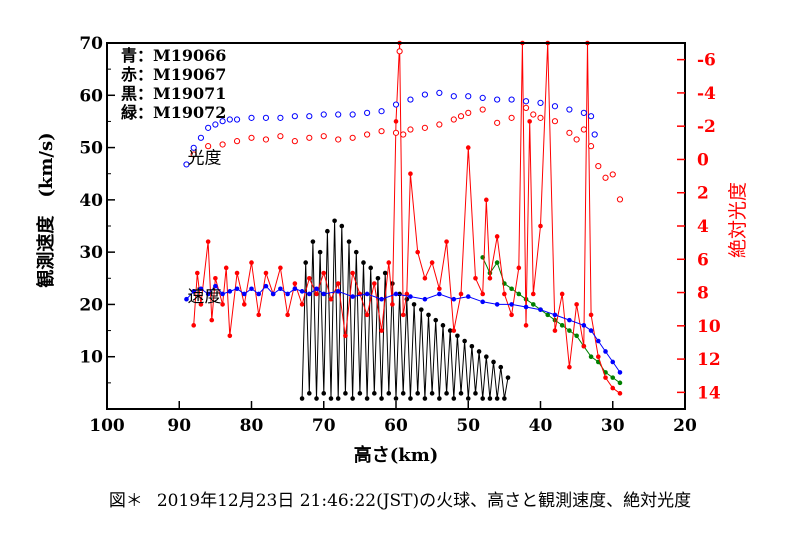 The width and height of the screenshot is (800, 546). I want to click on y-right-tick-label: 0, so click(703, 160).